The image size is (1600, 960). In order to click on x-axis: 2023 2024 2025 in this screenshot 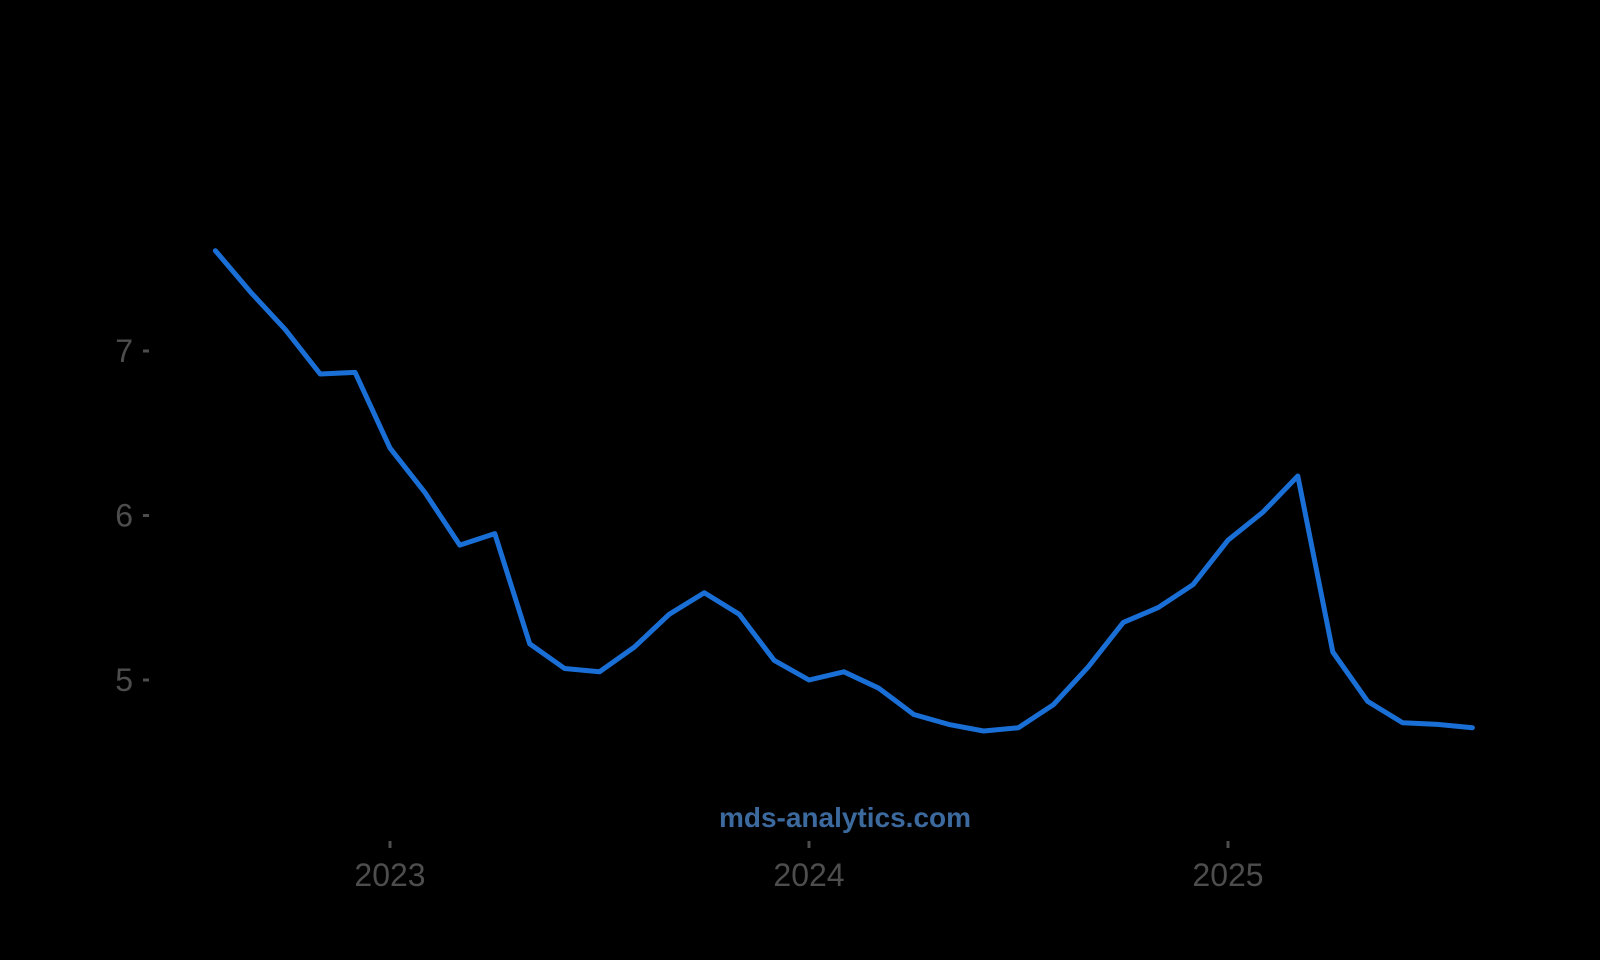, I will do `click(809, 867)`.